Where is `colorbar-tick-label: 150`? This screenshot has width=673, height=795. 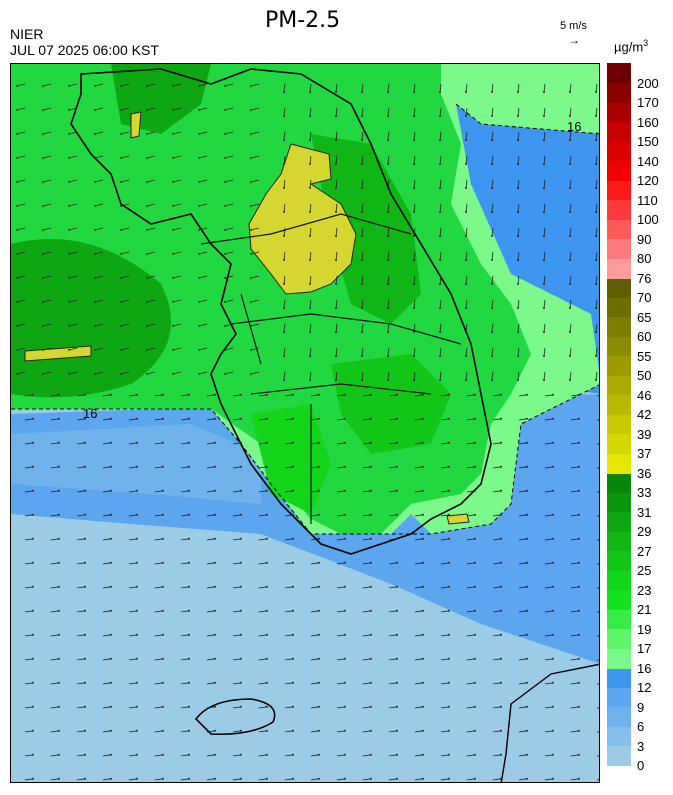 colorbar-tick-label: 150 is located at coordinates (648, 141).